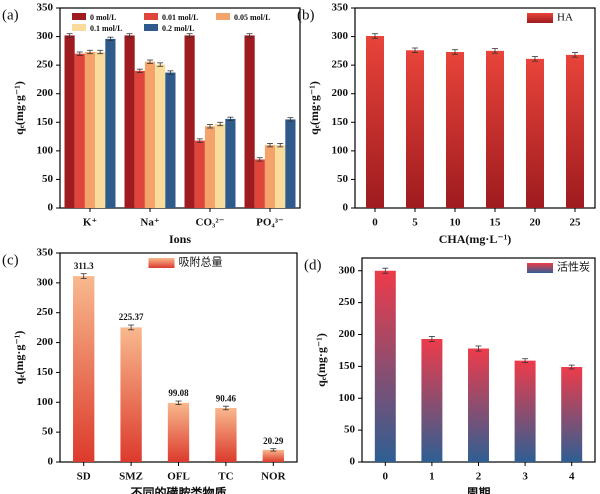  I want to click on x-tick-label: SMZ, so click(131, 477).